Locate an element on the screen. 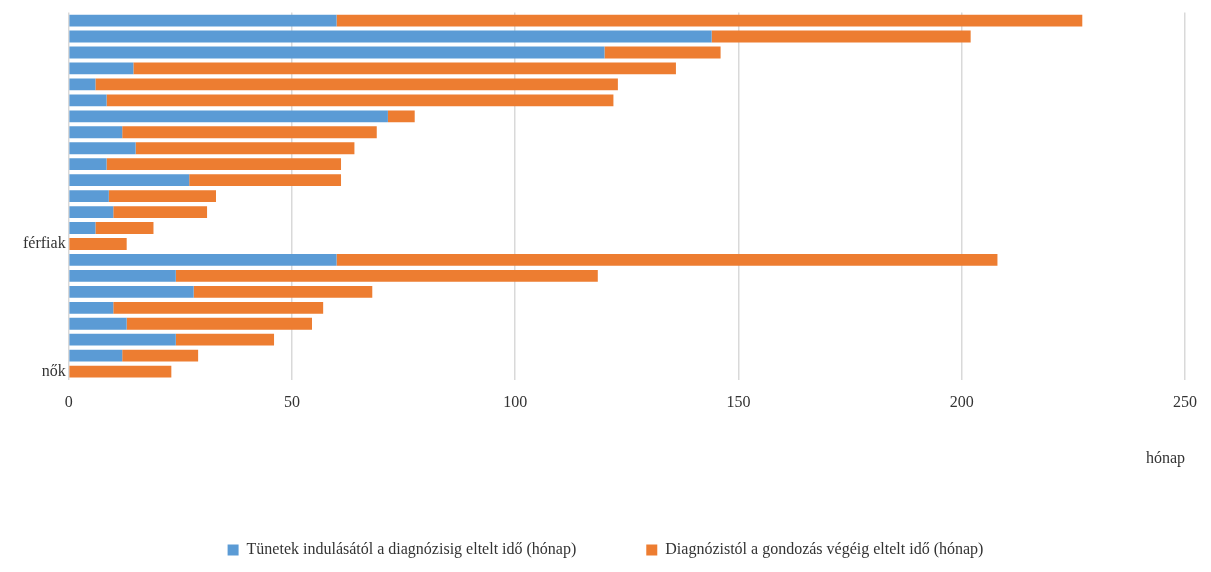  x-axis-title: hónap is located at coordinates (1165, 457).